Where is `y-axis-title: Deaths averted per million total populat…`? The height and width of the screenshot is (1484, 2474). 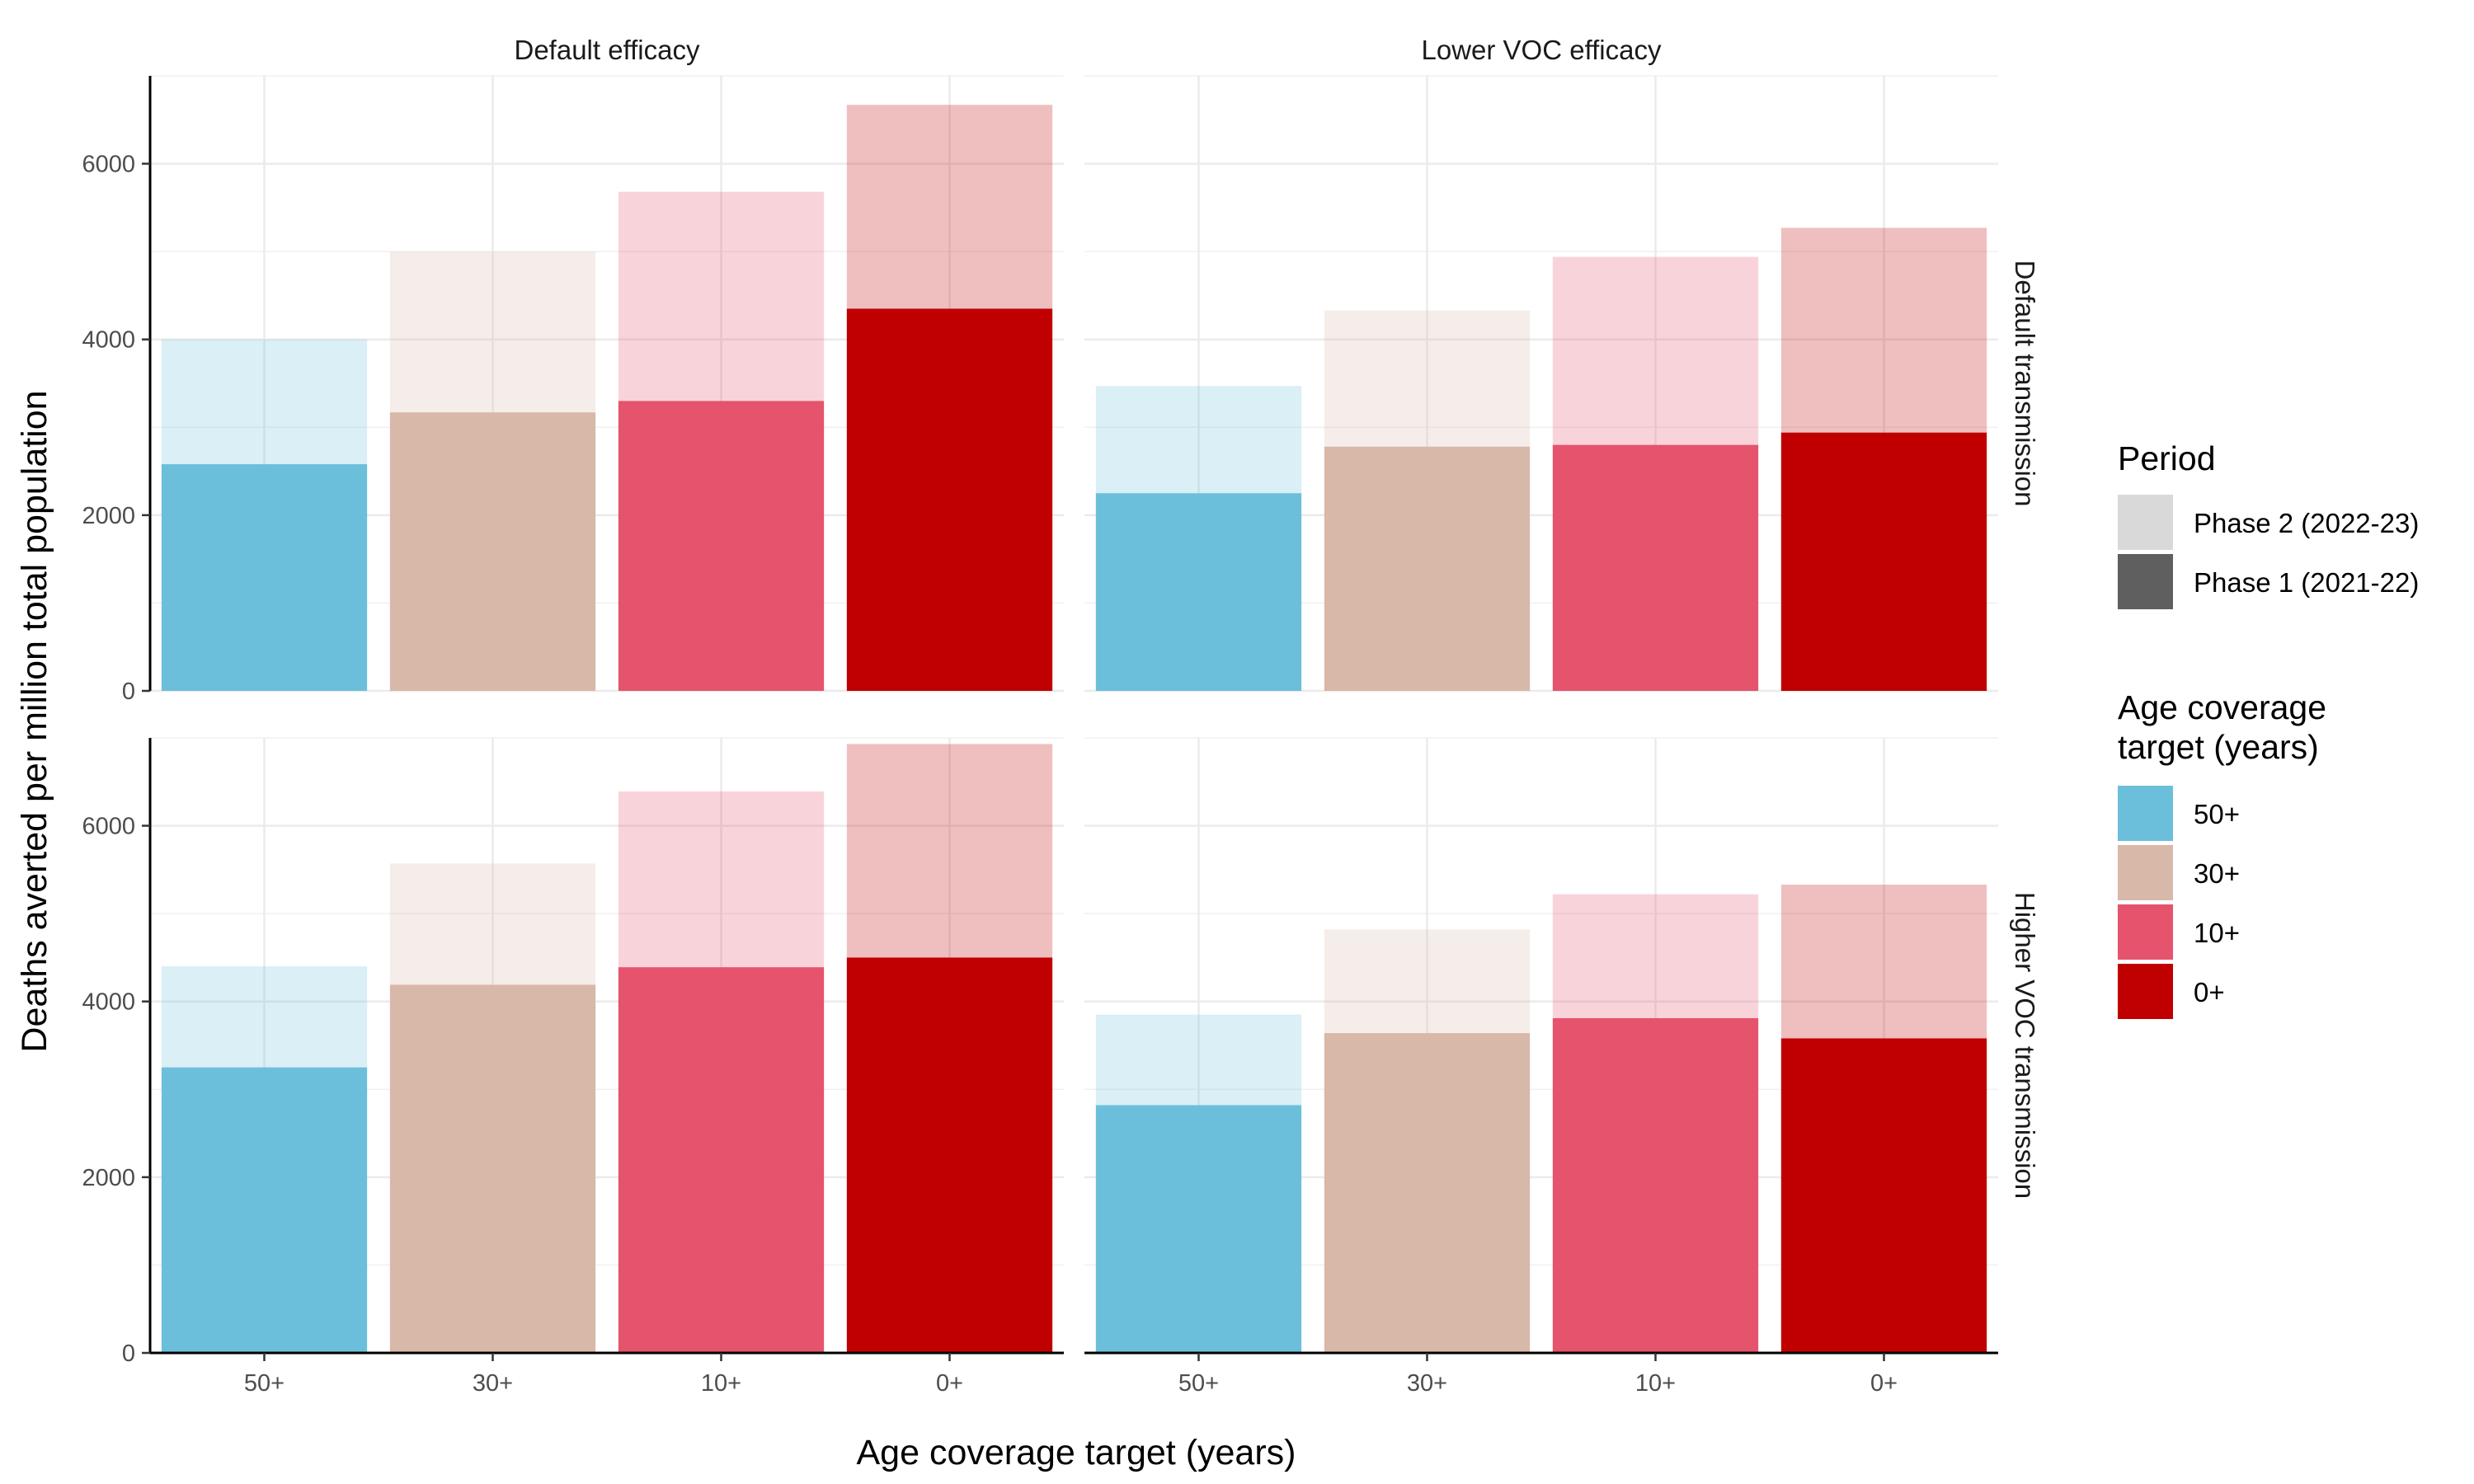
y-axis-title: Deaths averted per million total populat… is located at coordinates (34, 721).